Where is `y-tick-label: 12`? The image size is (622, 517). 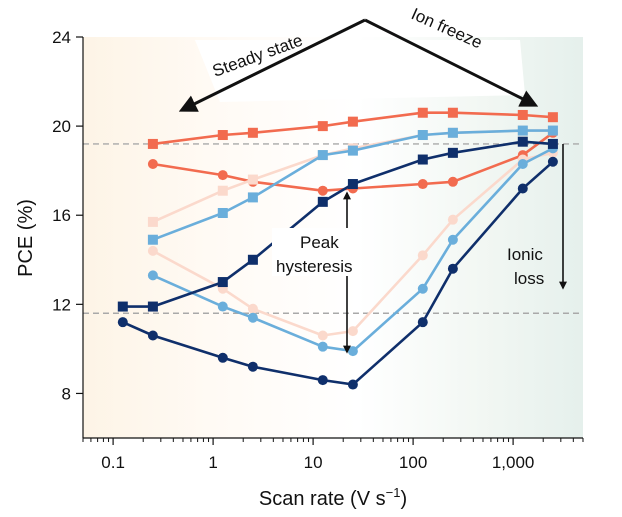
y-tick-label: 12 is located at coordinates (61, 304).